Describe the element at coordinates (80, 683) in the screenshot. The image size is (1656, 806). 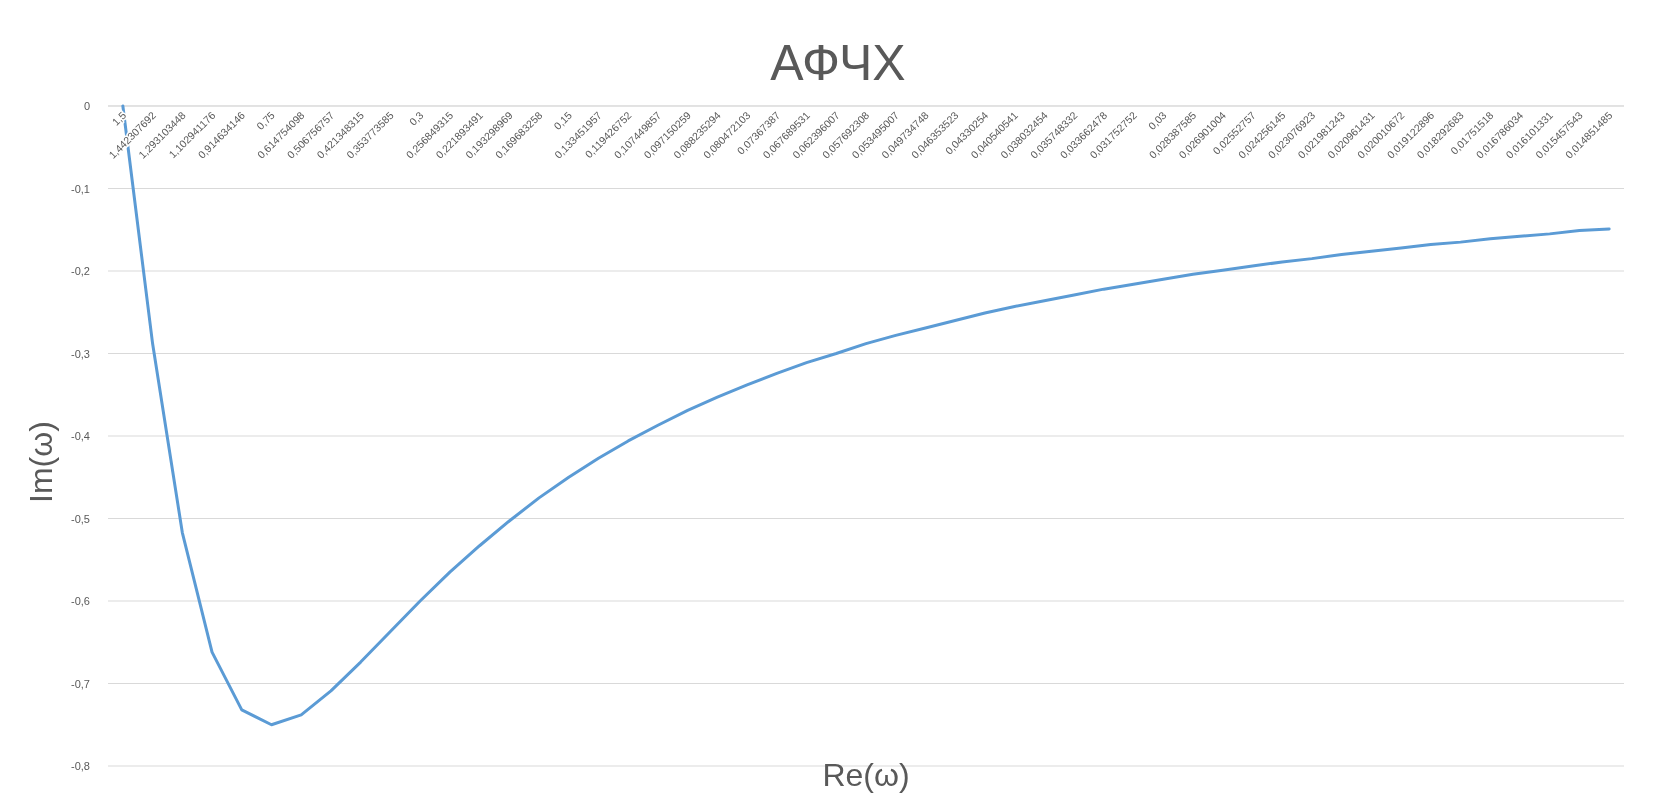
I see `y-tick-label: -0,7` at that location.